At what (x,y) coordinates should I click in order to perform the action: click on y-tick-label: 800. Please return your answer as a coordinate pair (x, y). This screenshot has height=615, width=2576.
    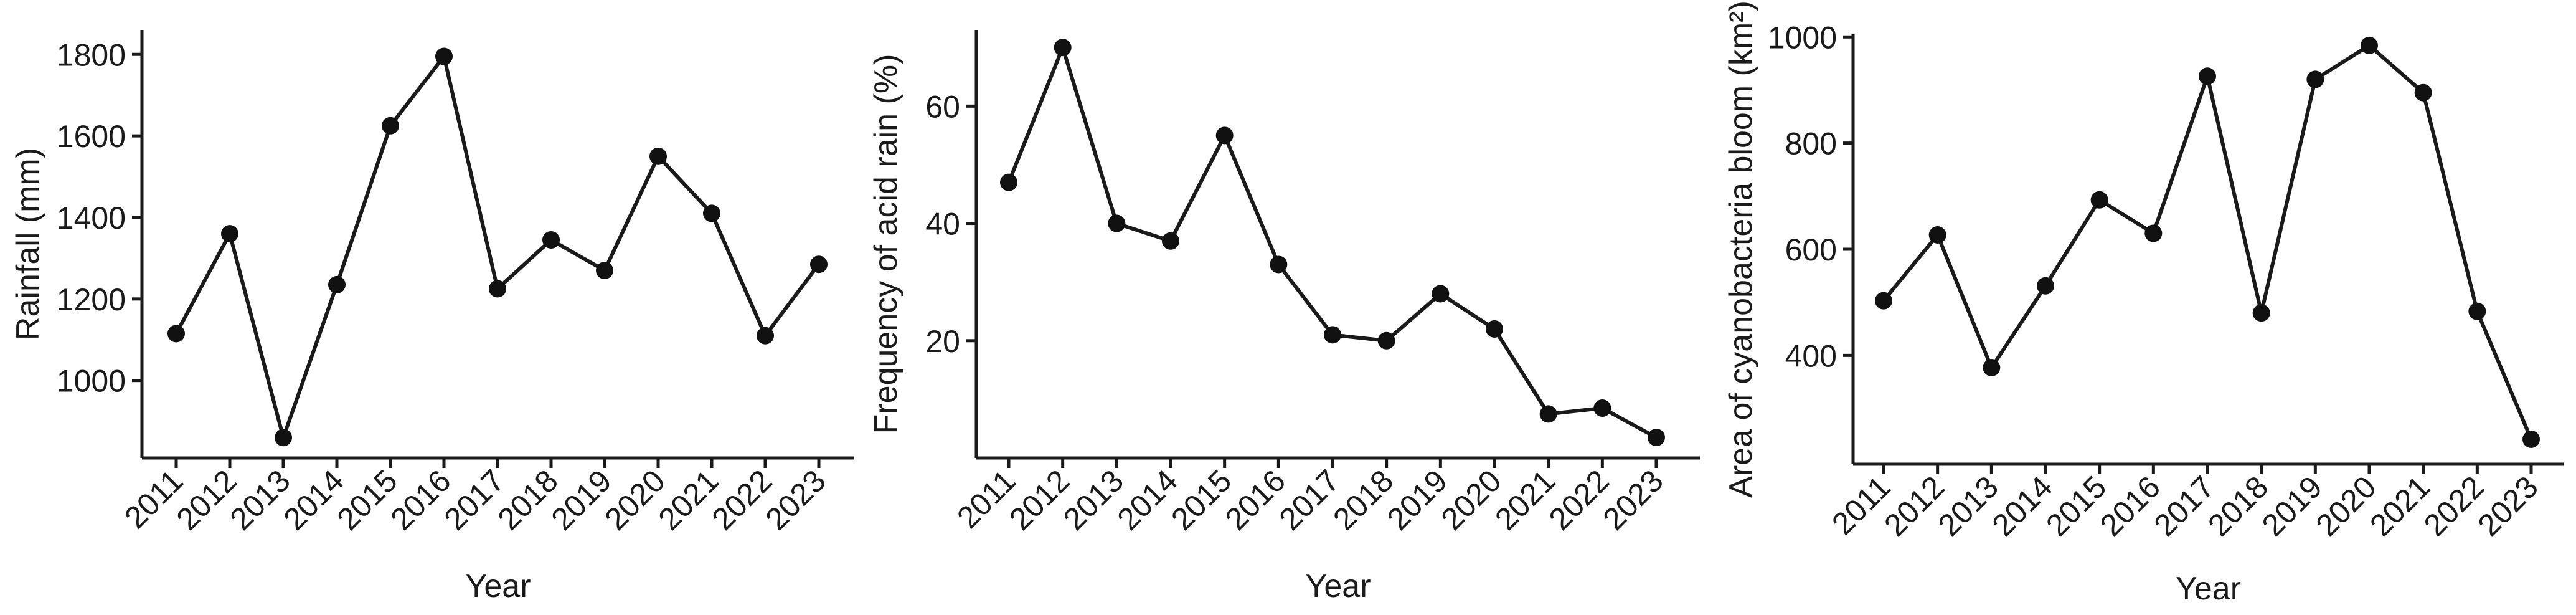
    Looking at the image, I should click on (1811, 143).